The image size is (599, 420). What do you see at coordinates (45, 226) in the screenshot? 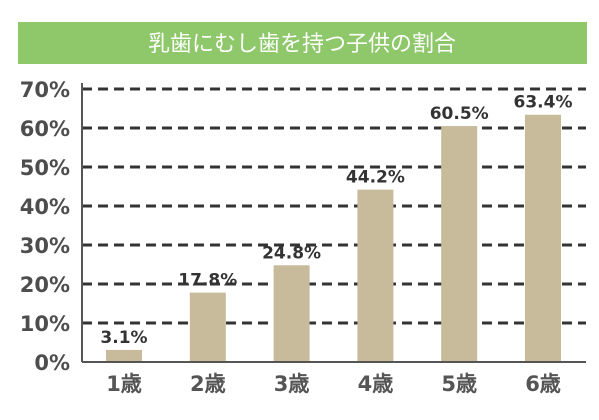
I see `y-axis-tick-labels: 0% 10% 20% 30% 40% 50% 60% 70%` at bounding box center [45, 226].